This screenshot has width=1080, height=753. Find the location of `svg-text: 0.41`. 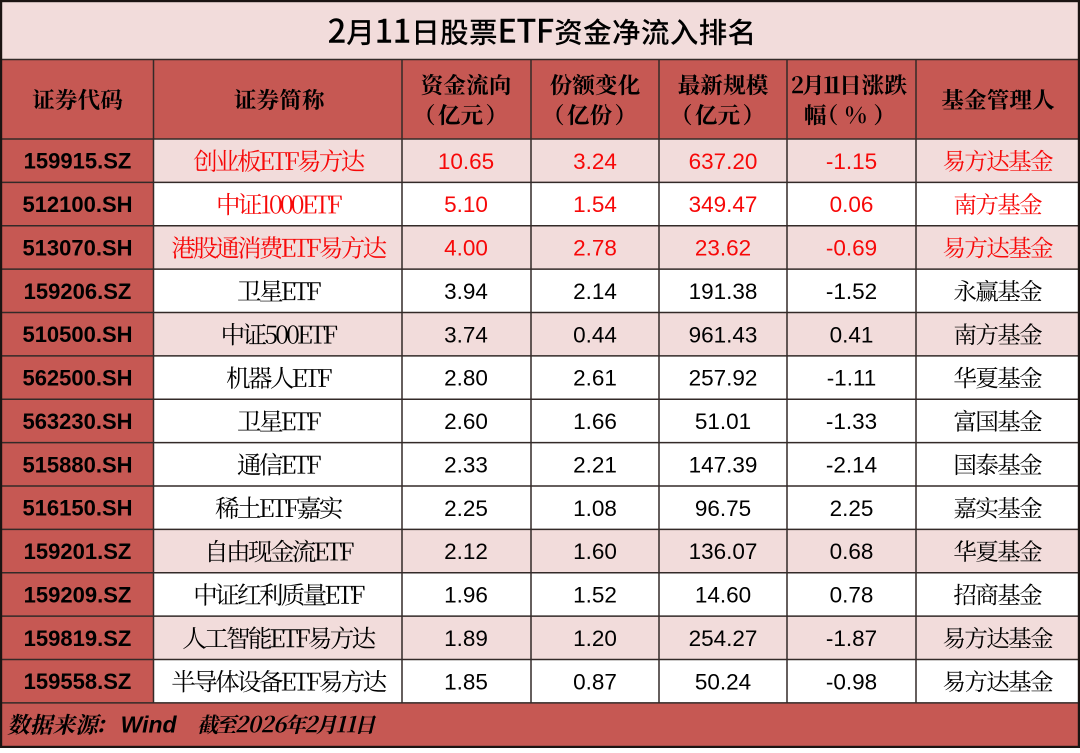

svg-text: 0.41 is located at coordinates (852, 334).